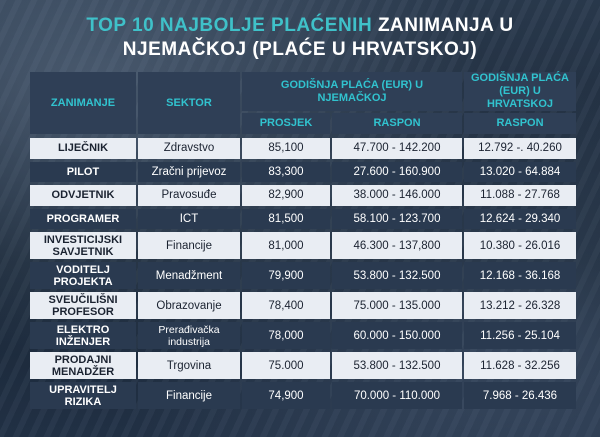  Describe the element at coordinates (83, 148) in the screenshot. I see `cell-occupation: LIJEČNIK` at that location.